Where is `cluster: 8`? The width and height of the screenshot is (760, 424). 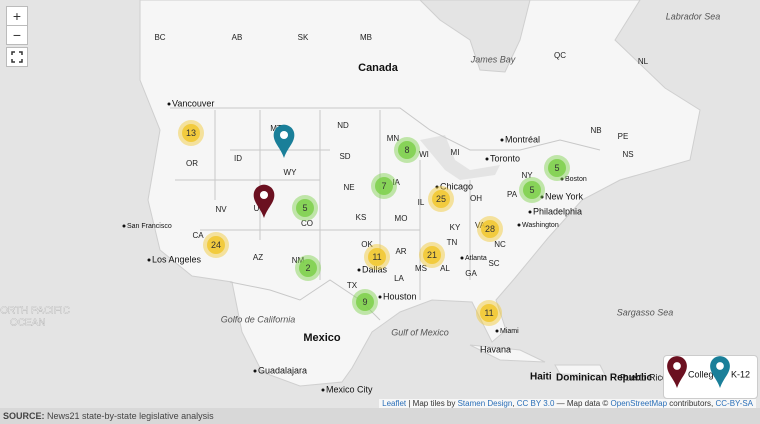 cluster: 8 is located at coordinates (407, 150).